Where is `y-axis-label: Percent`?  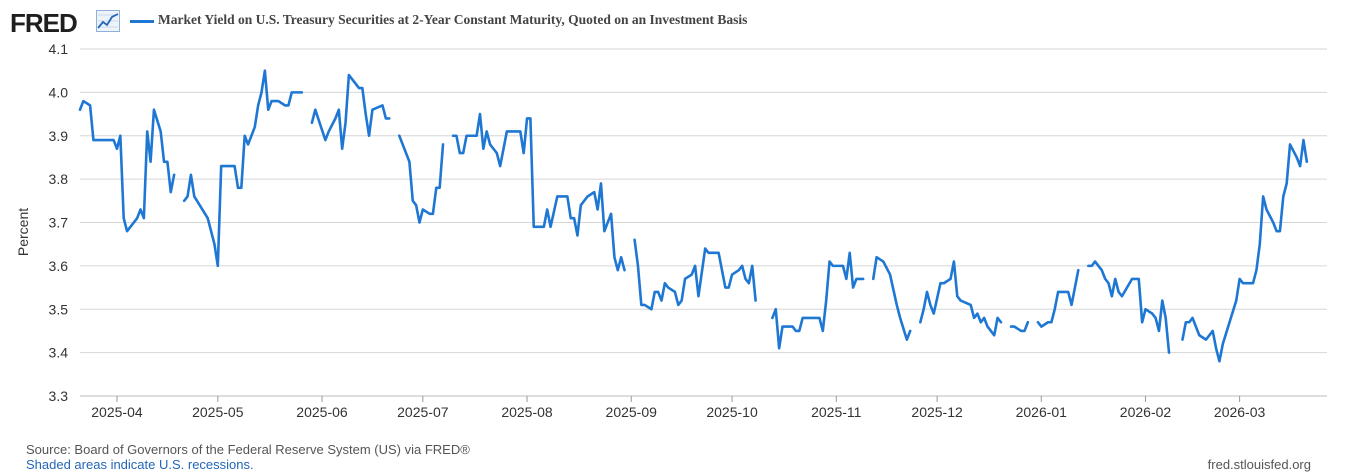
y-axis-label: Percent is located at coordinates (23, 232).